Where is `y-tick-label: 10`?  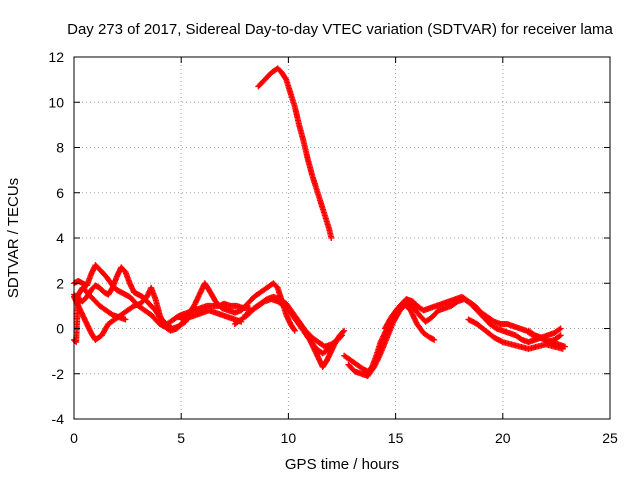
y-tick-label: 10 is located at coordinates (56, 102).